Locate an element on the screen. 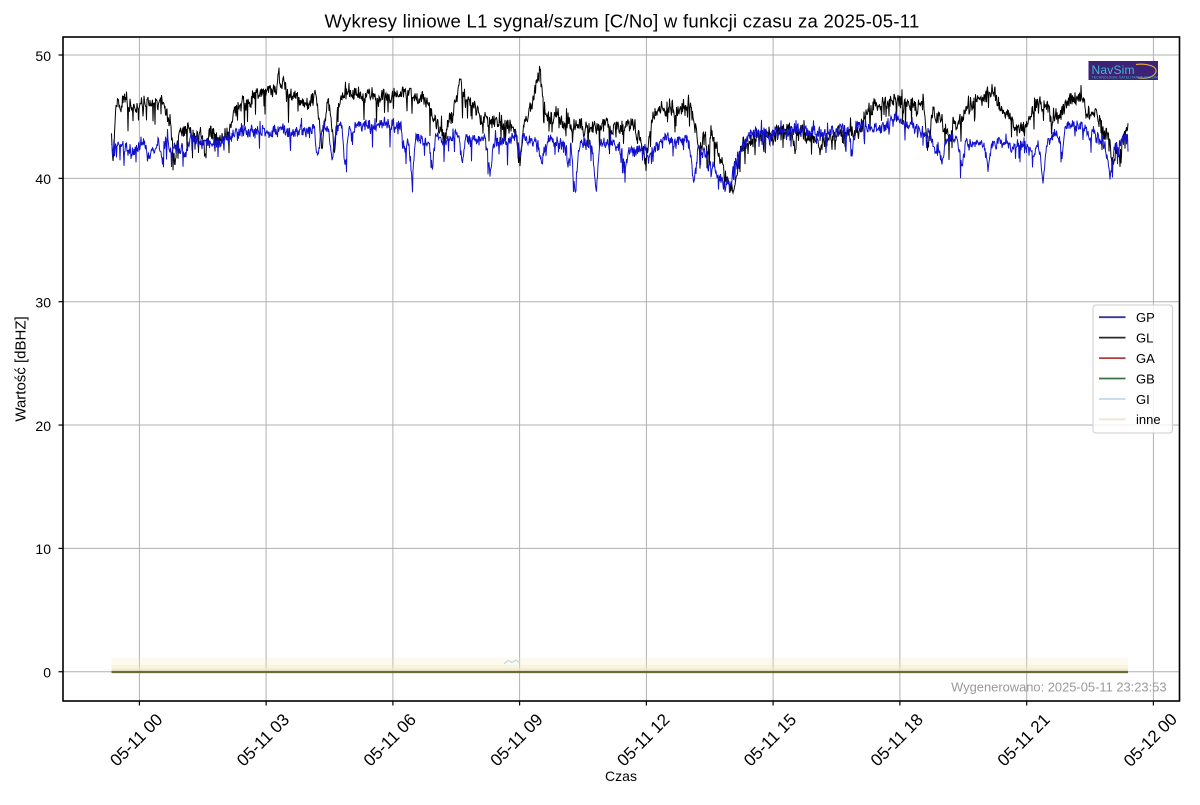  svg-text: Czas is located at coordinates (621, 776).